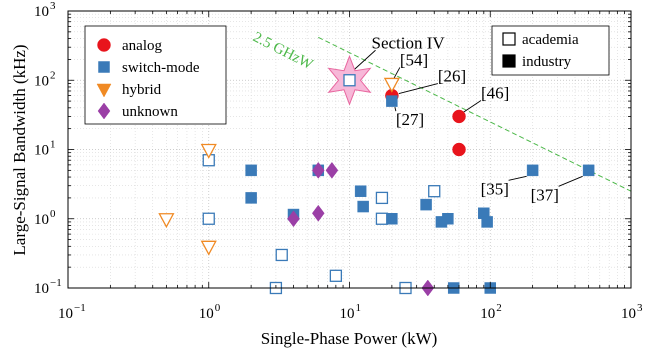 Image resolution: width=645 pixels, height=351 pixels. What do you see at coordinates (104, 90) in the screenshot?
I see `legend-marker-hybrid` at bounding box center [104, 90].